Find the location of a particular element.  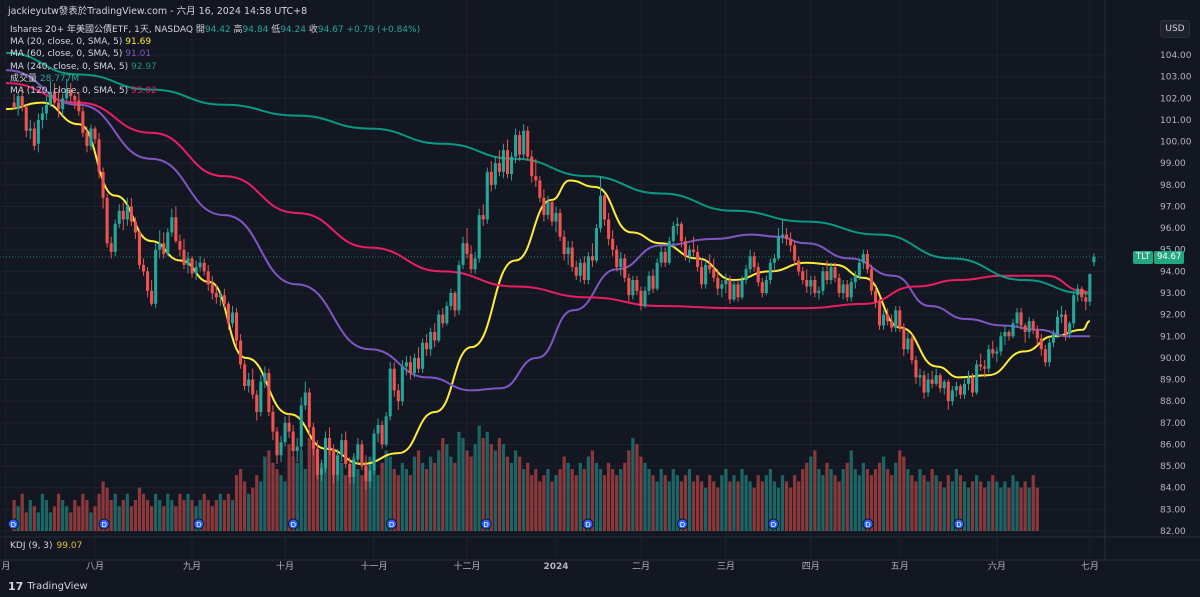

price-axis-label: 92.00 is located at coordinates (1173, 316).